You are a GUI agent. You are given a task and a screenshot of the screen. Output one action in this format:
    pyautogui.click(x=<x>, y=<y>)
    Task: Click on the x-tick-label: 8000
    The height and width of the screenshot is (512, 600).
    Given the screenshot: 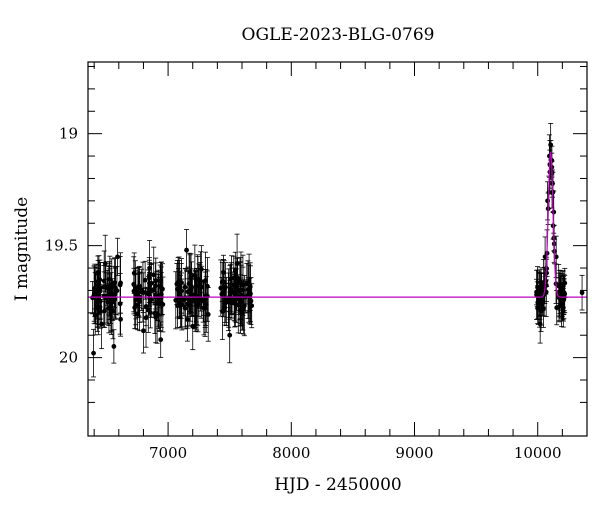 What is the action you would take?
    pyautogui.click(x=291, y=453)
    